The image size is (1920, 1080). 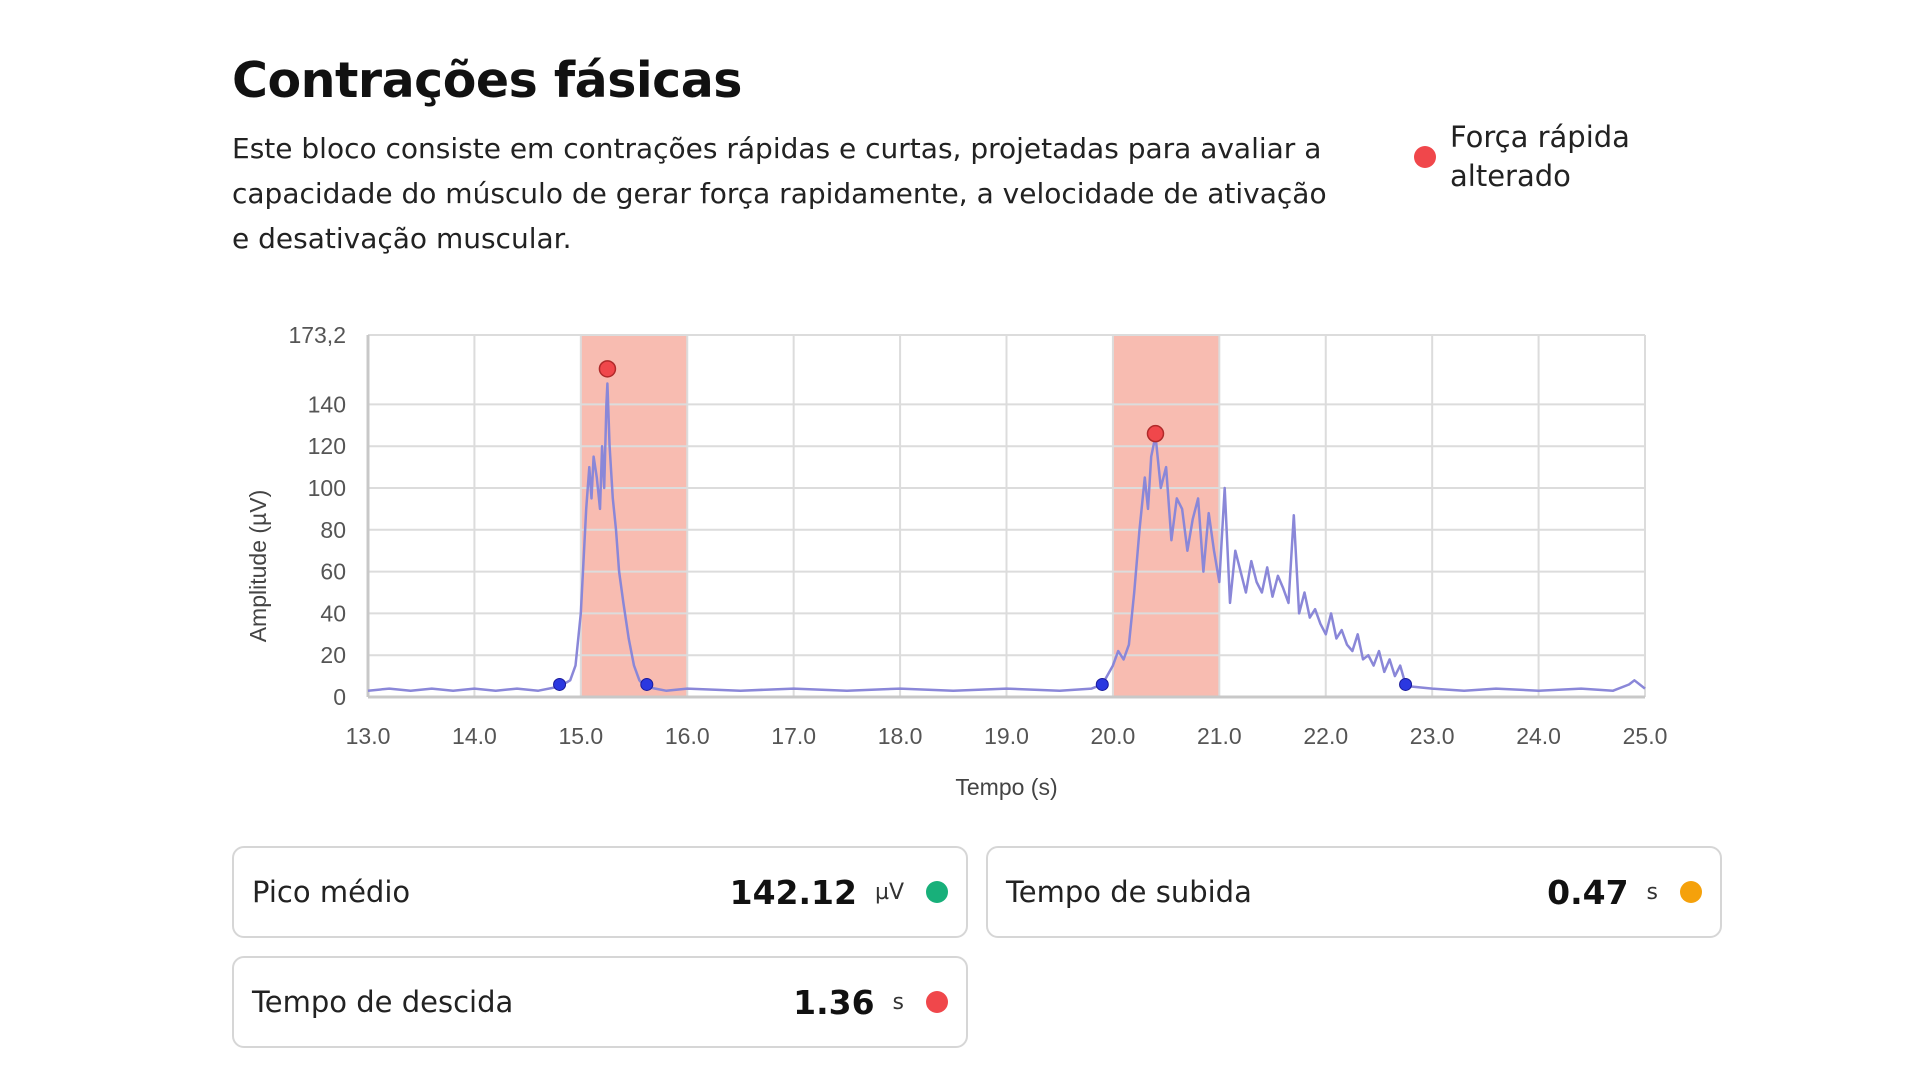 I want to click on metric-unit: µV, so click(x=889, y=892).